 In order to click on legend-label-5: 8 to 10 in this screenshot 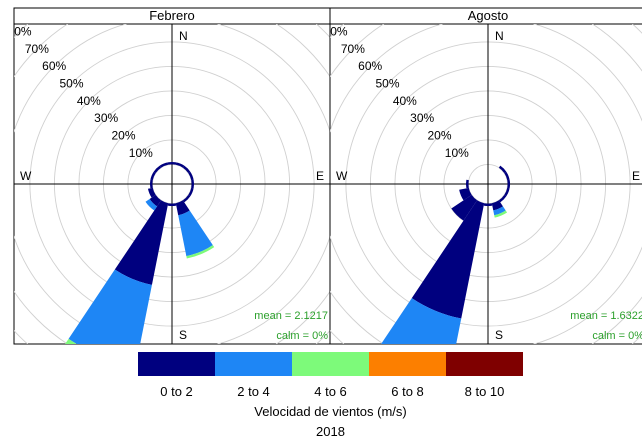, I will do `click(485, 391)`.